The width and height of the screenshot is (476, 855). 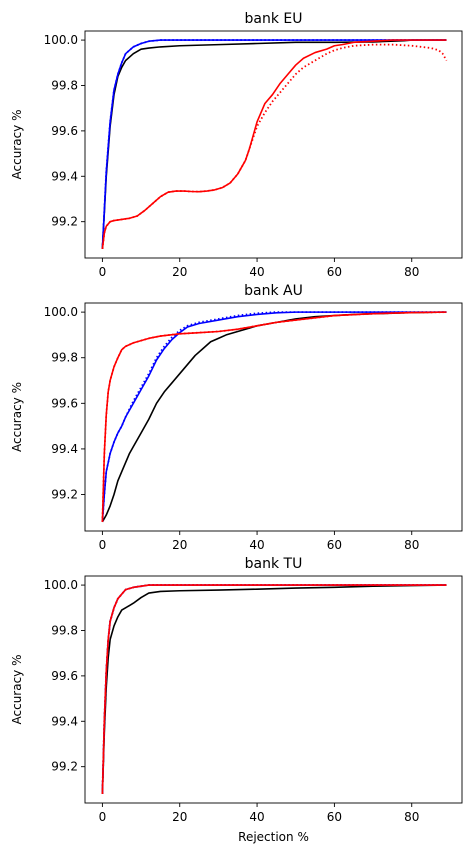 I want to click on chart-title: bank AU, so click(x=273, y=291).